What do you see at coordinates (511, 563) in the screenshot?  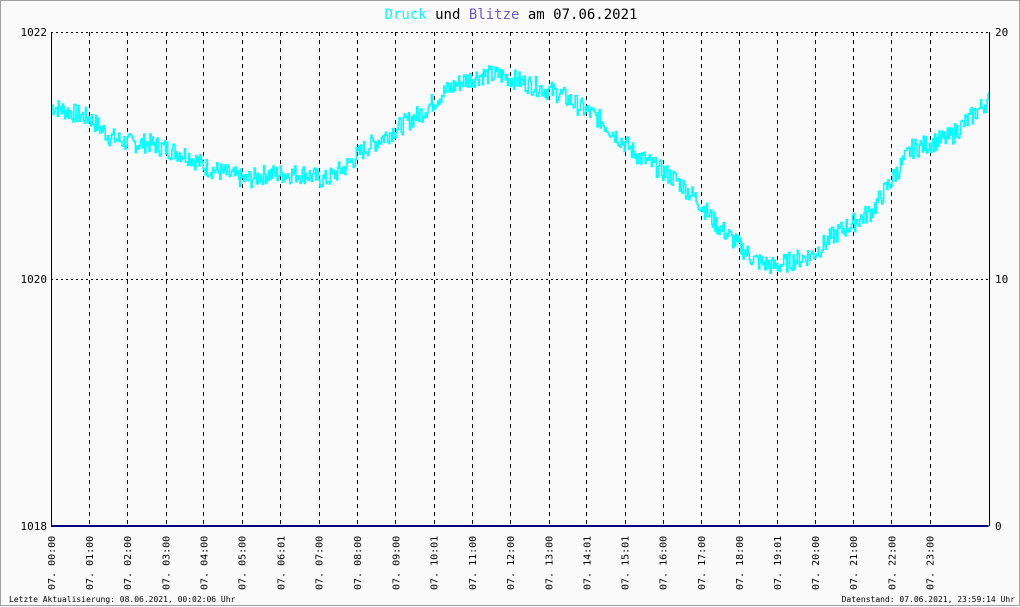 I see `x-tick-label: 07. 12:00` at bounding box center [511, 563].